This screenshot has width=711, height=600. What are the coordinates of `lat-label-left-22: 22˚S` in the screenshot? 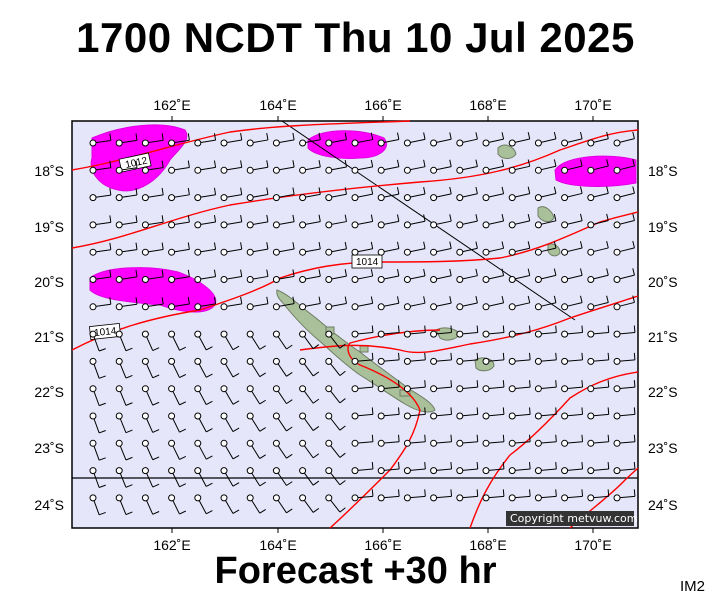 It's located at (49, 392).